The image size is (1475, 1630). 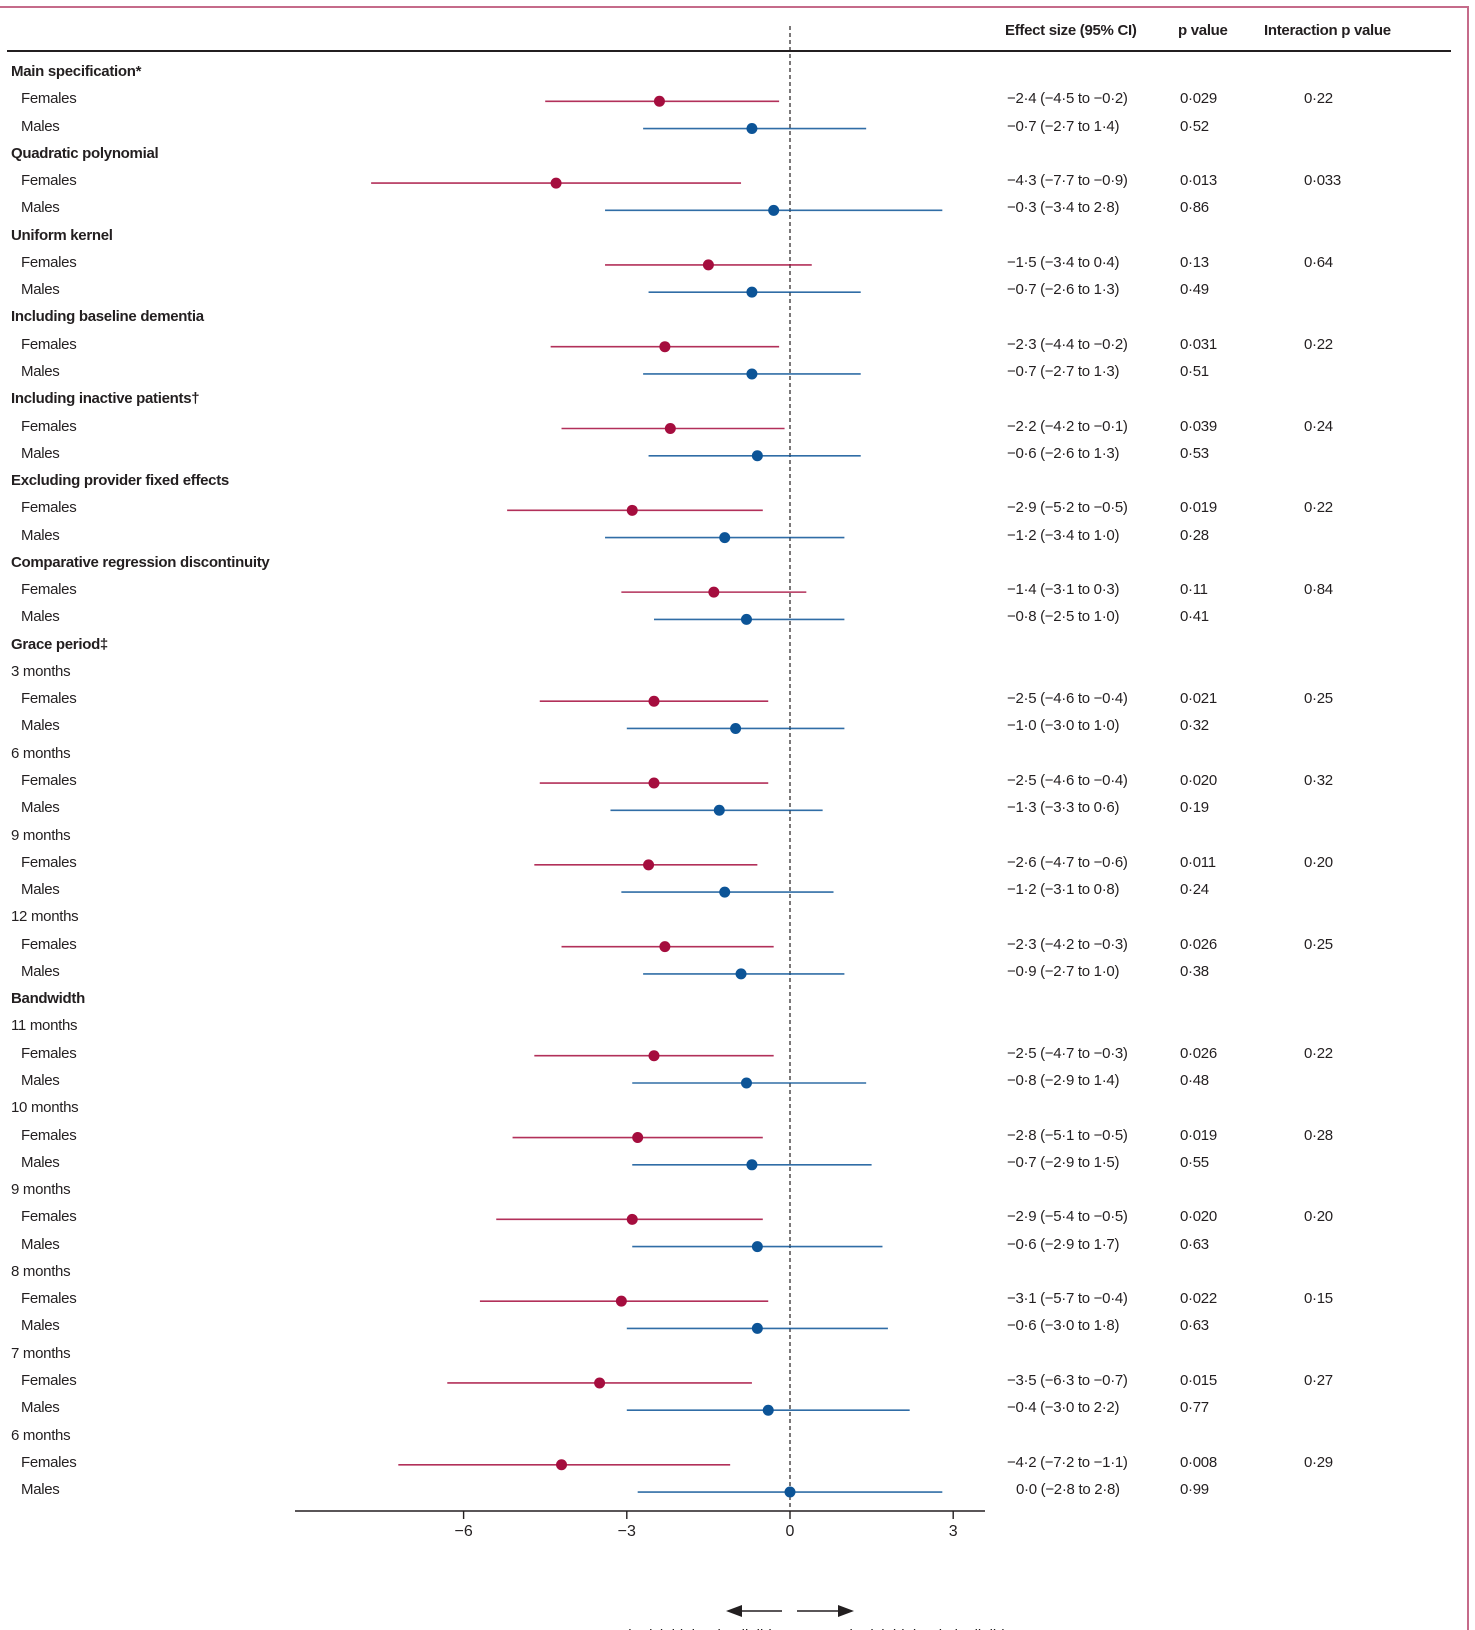 I want to click on p-value: 0·86, so click(x=1194, y=208).